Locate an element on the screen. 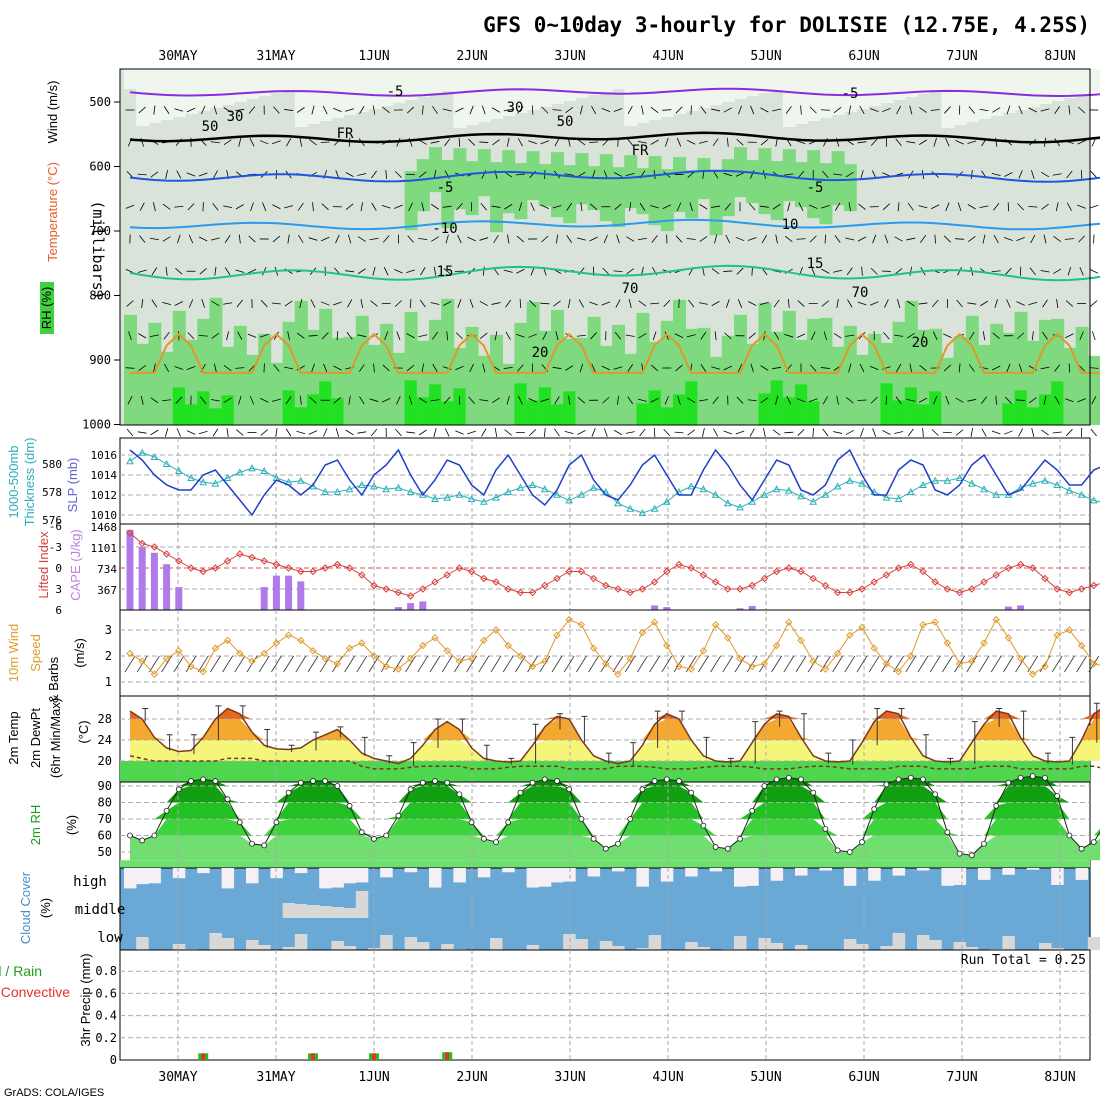  precip-tick: 0.8 is located at coordinates (106, 971).